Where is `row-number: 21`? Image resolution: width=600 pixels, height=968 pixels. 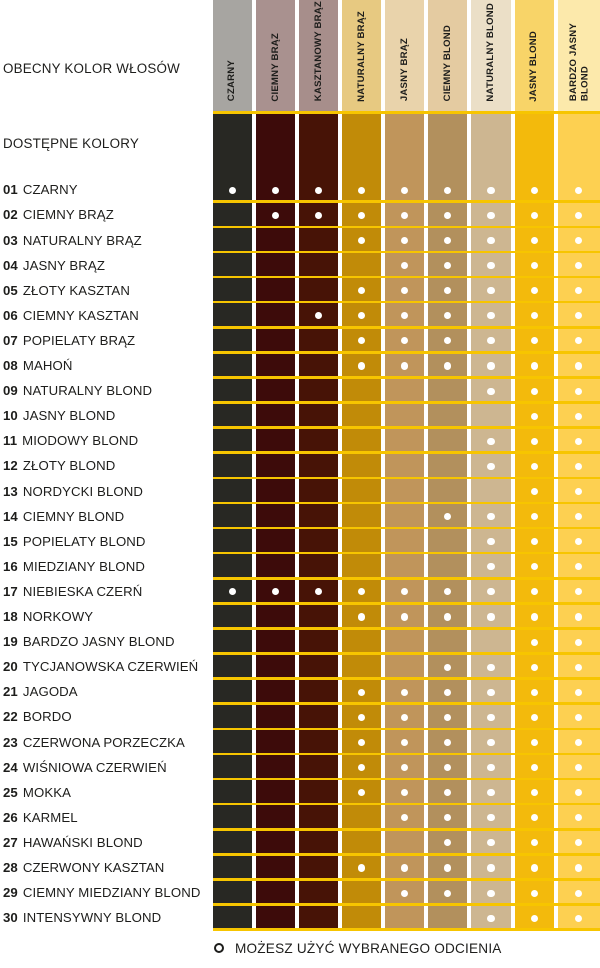 row-number: 21 is located at coordinates (10, 692).